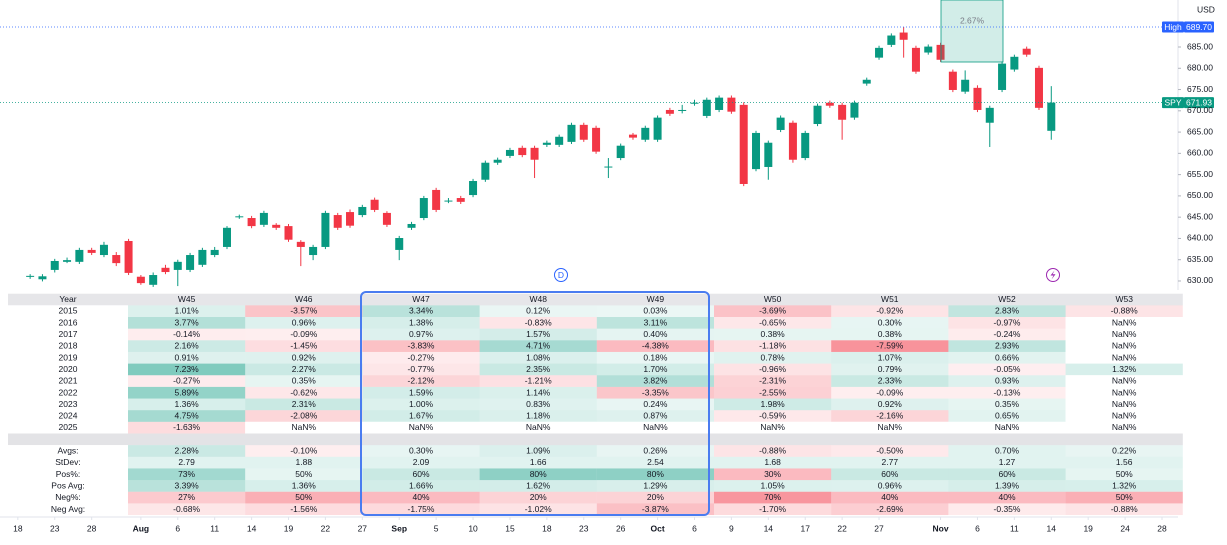 This screenshot has width=1227, height=545. Describe the element at coordinates (538, 357) in the screenshot. I see `table-cell-text: 1.08%` at that location.